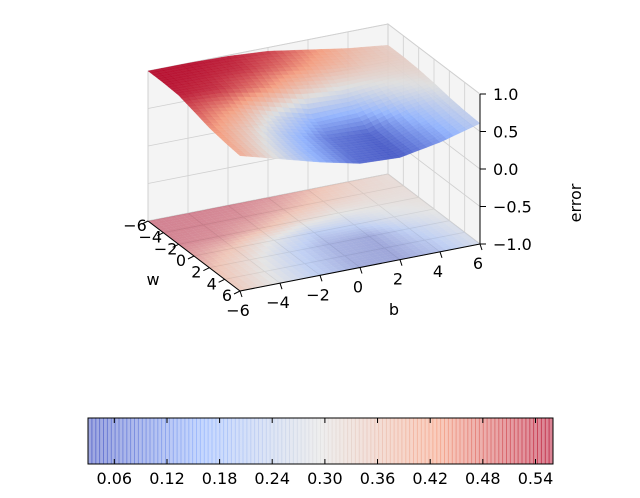 This screenshot has width=640, height=498. I want to click on y-tick-label: 6, so click(478, 263).